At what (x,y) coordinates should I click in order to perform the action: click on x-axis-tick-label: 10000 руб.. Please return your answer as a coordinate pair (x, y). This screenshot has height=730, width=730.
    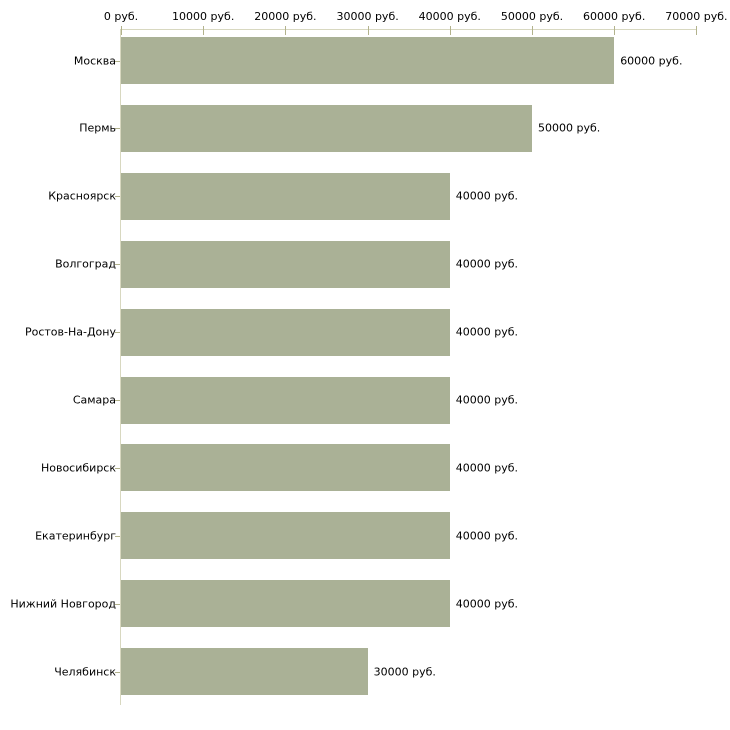
    Looking at the image, I should click on (203, 16).